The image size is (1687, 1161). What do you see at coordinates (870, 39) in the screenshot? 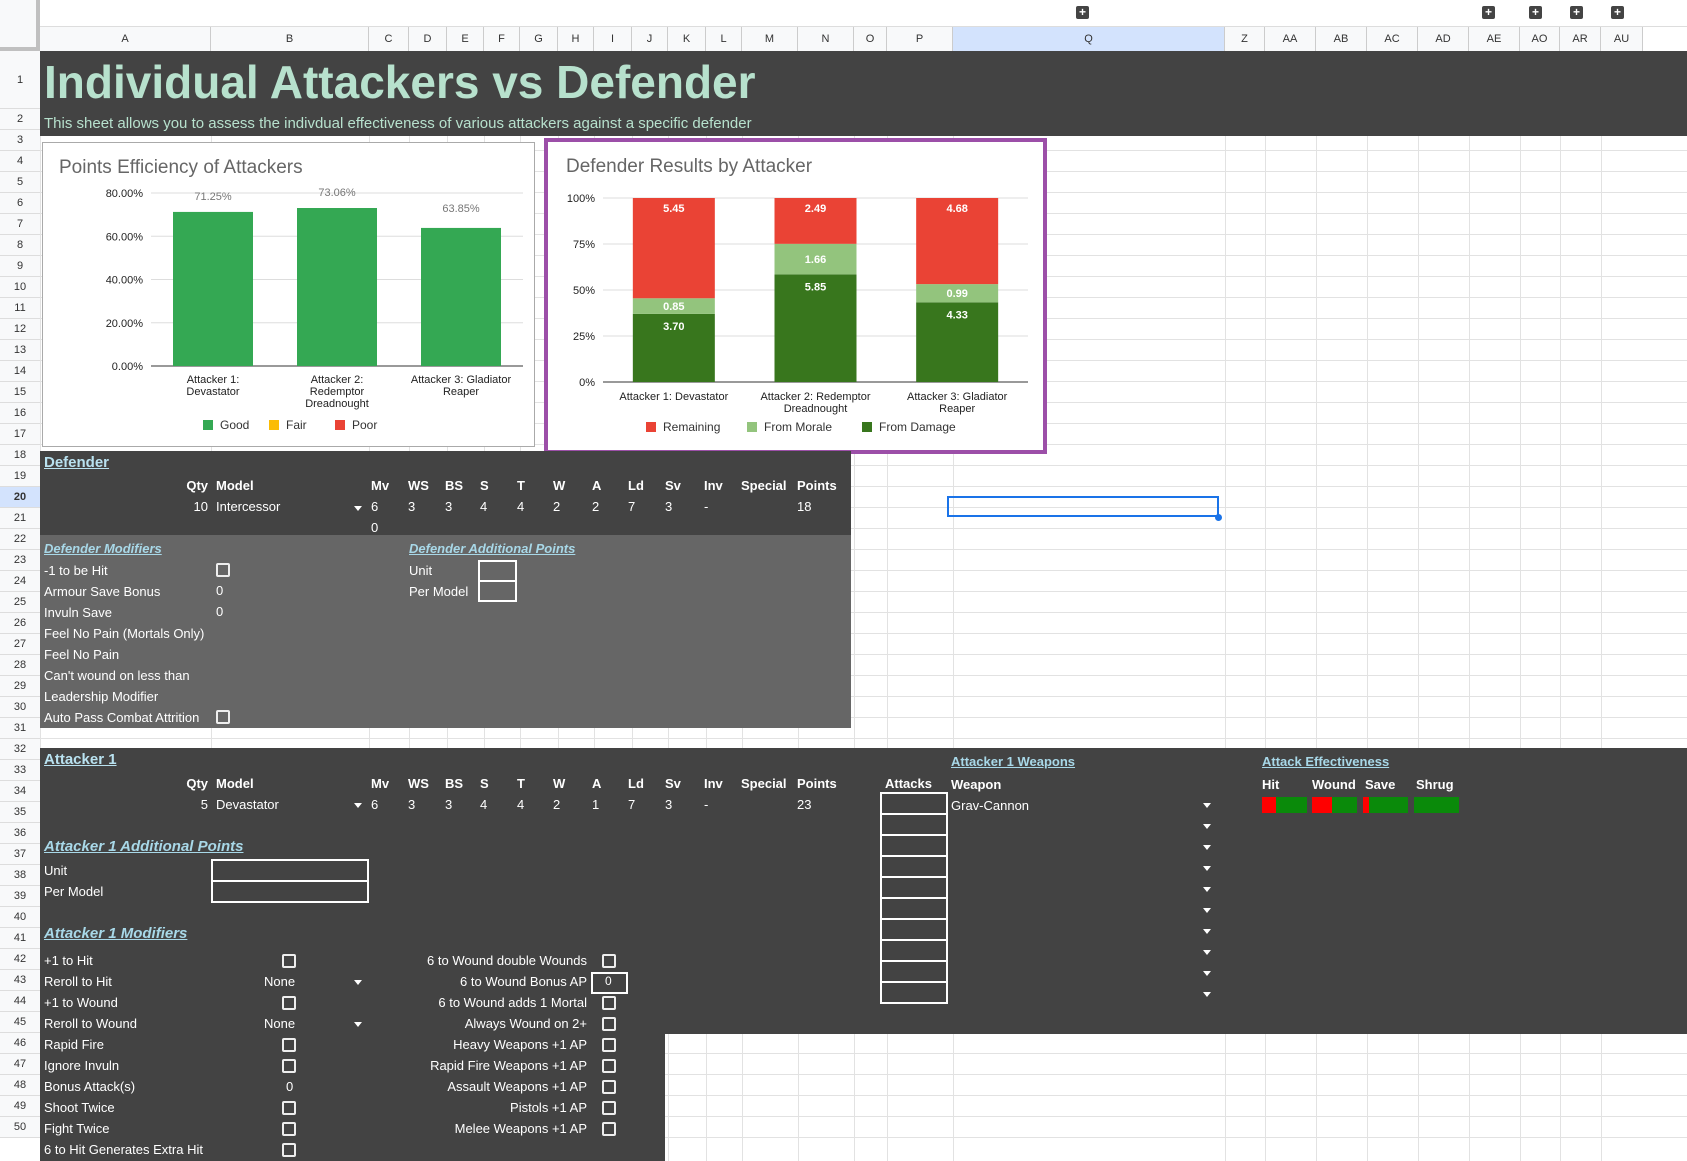
I see `column-header-O: O` at bounding box center [870, 39].